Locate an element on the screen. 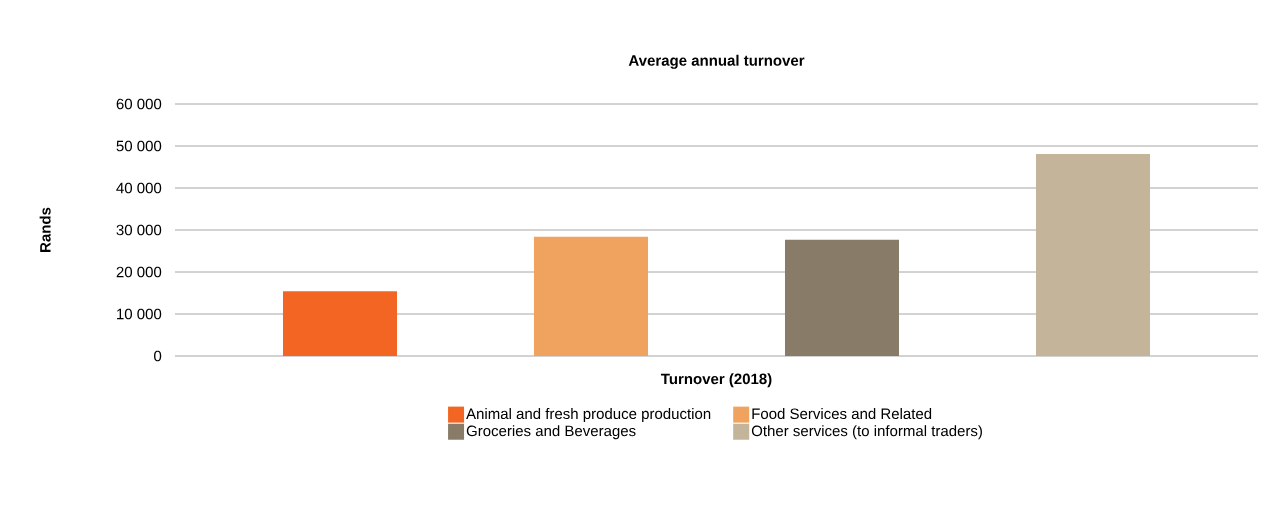 This screenshot has width=1281, height=506. legend-label: Groceries and Beverages is located at coordinates (551, 432).